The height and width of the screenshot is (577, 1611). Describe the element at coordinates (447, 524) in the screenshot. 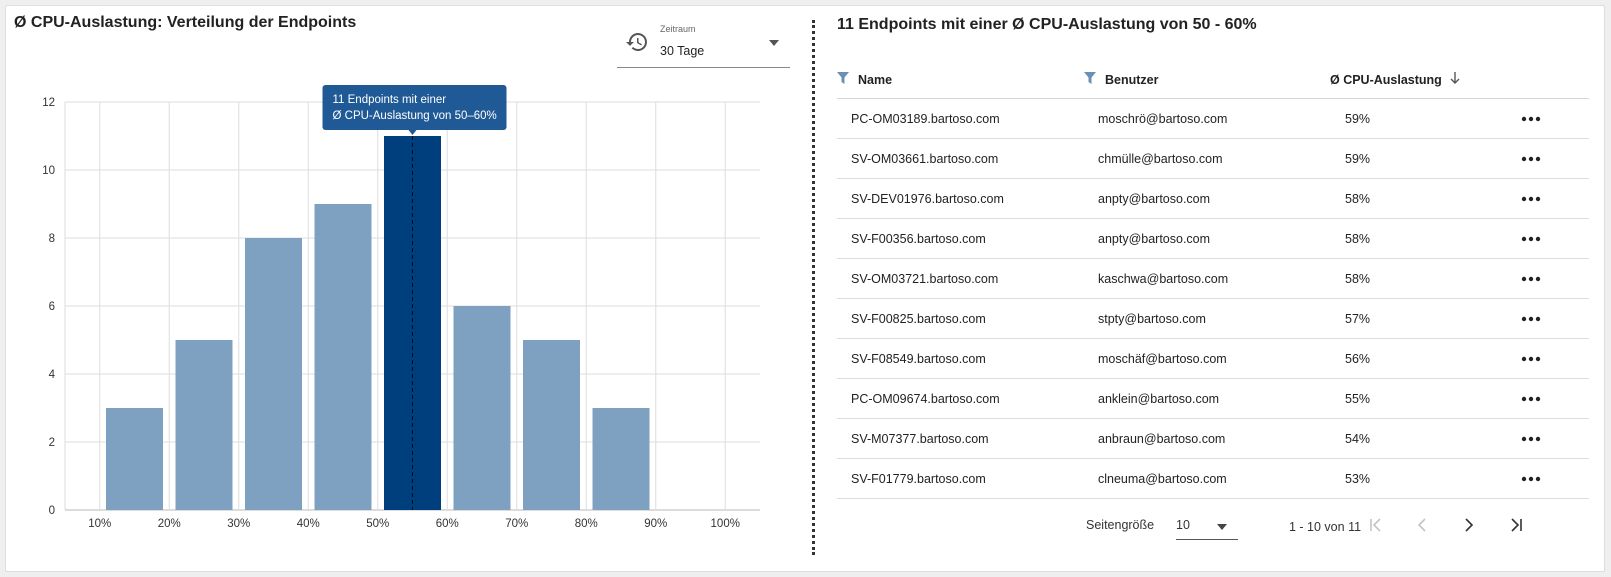

I see `x-tick-label: 60%` at that location.